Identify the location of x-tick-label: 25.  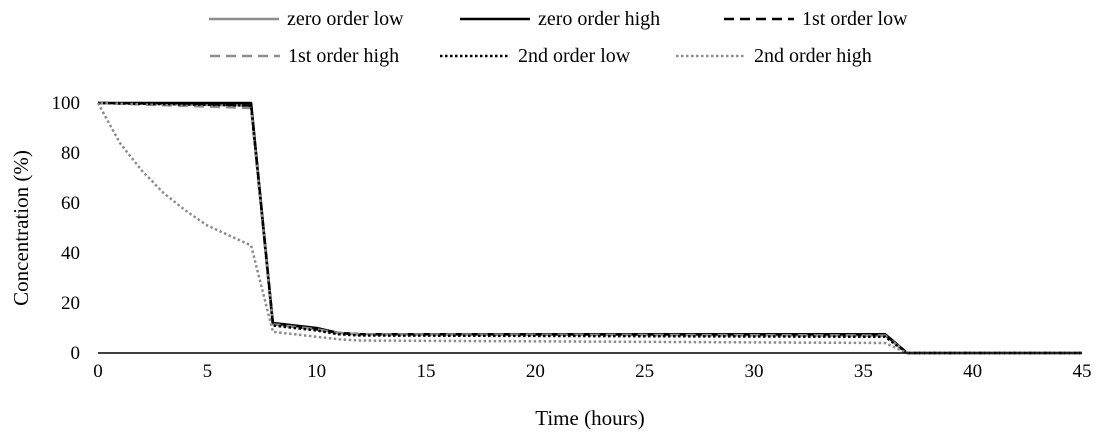
(644, 371).